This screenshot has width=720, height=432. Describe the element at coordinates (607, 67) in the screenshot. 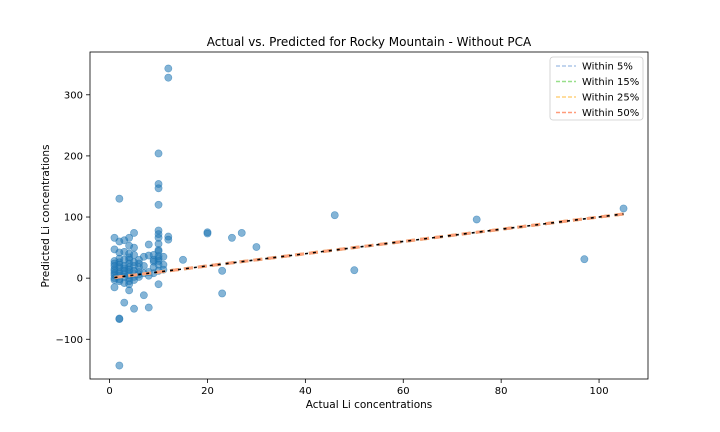

I see `legend-label: Within 5%` at that location.